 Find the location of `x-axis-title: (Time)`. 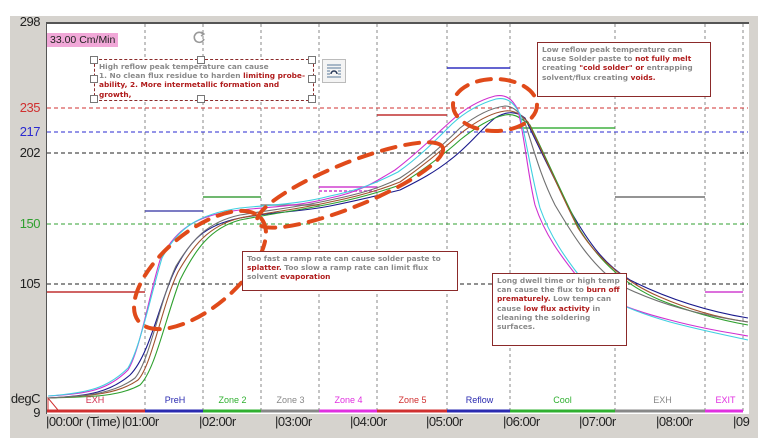

x-axis-title: (Time) is located at coordinates (103, 421).